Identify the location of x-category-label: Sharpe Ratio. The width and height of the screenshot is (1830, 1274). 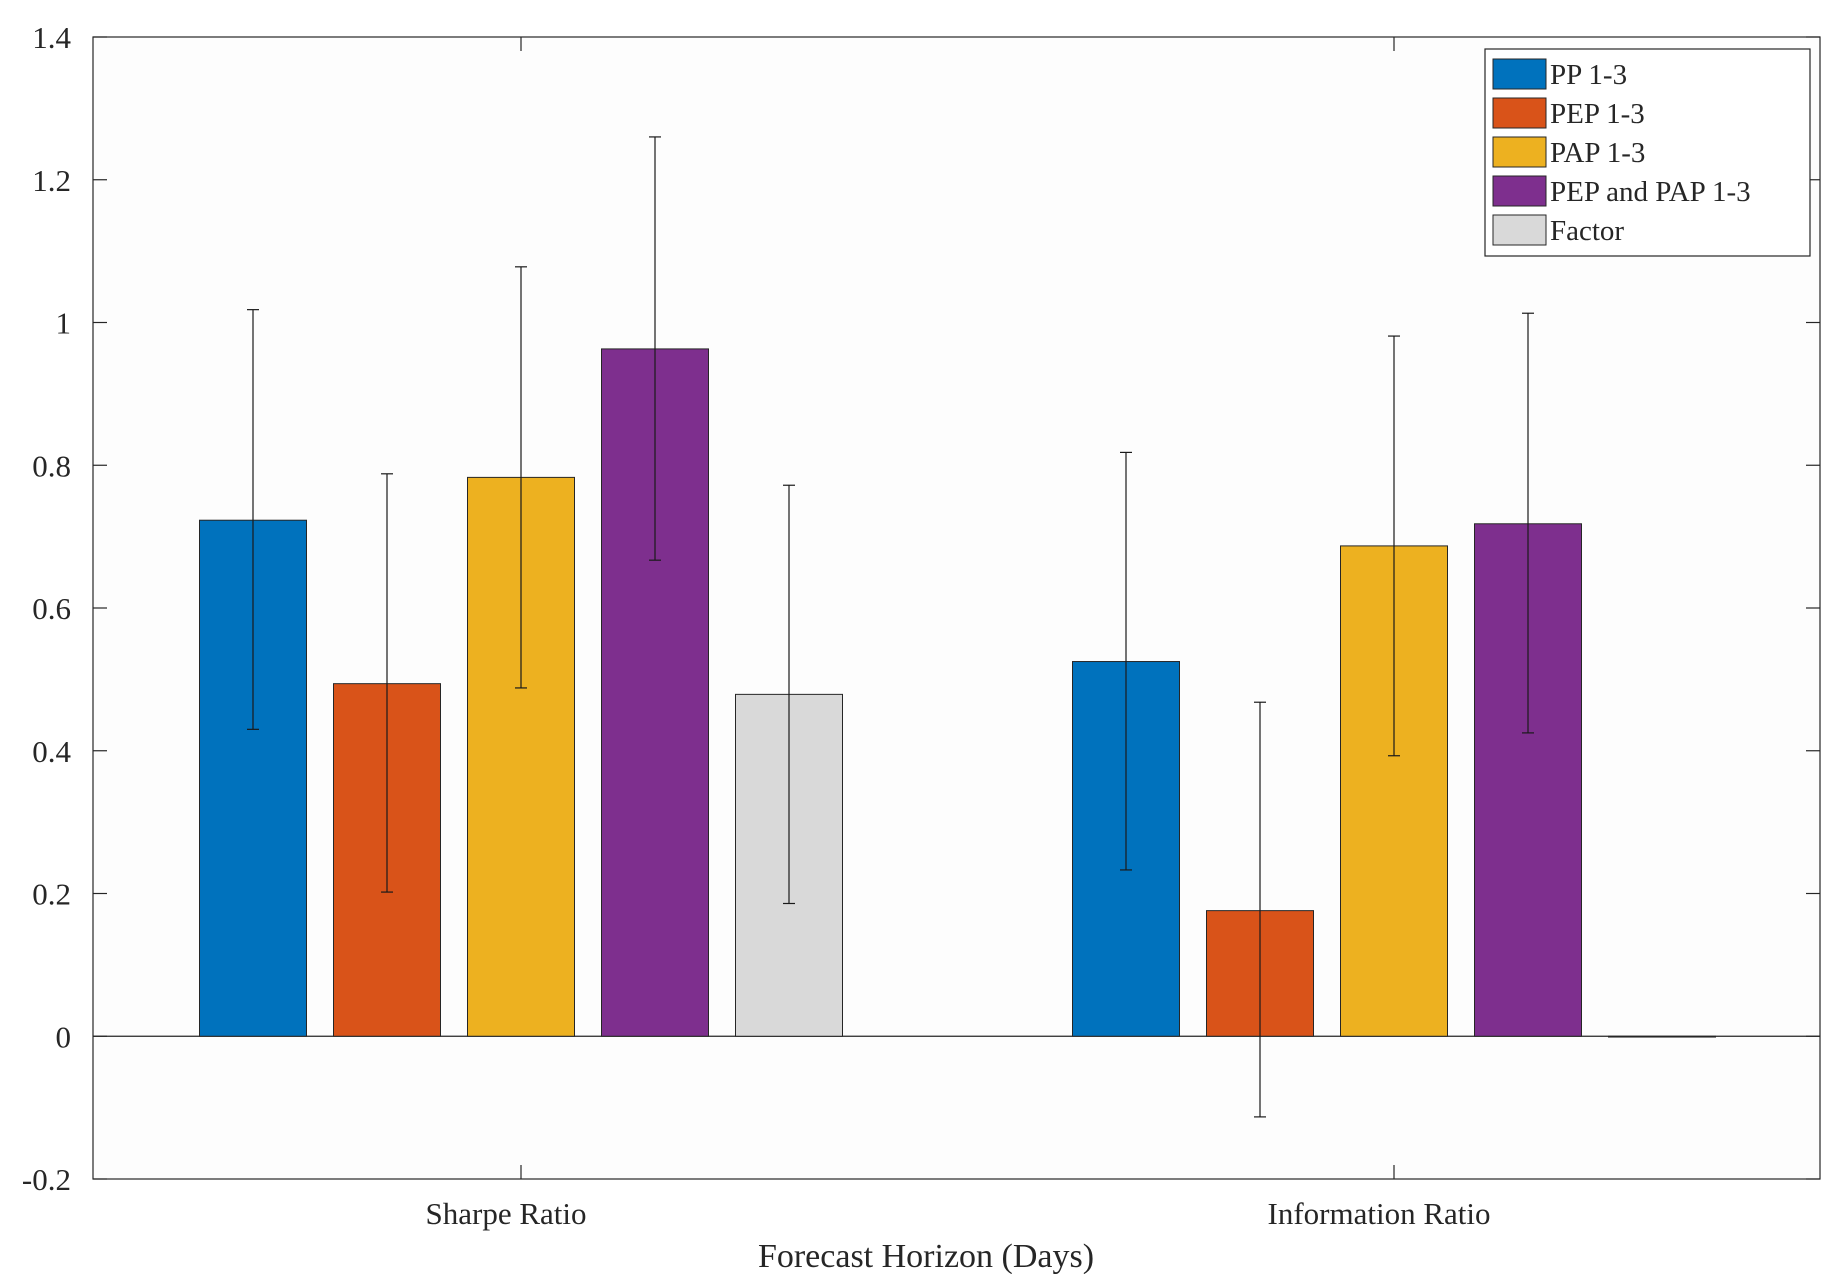
(506, 1213).